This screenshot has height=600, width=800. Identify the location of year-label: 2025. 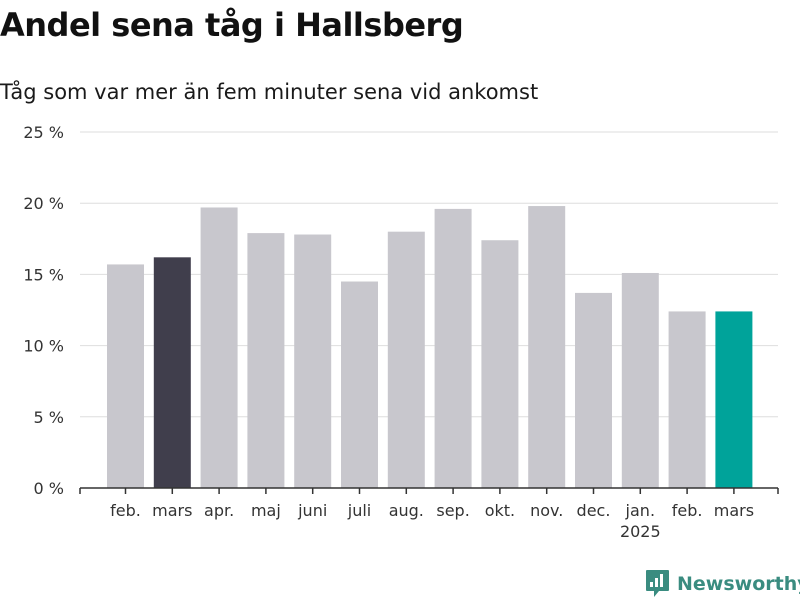
(640, 531).